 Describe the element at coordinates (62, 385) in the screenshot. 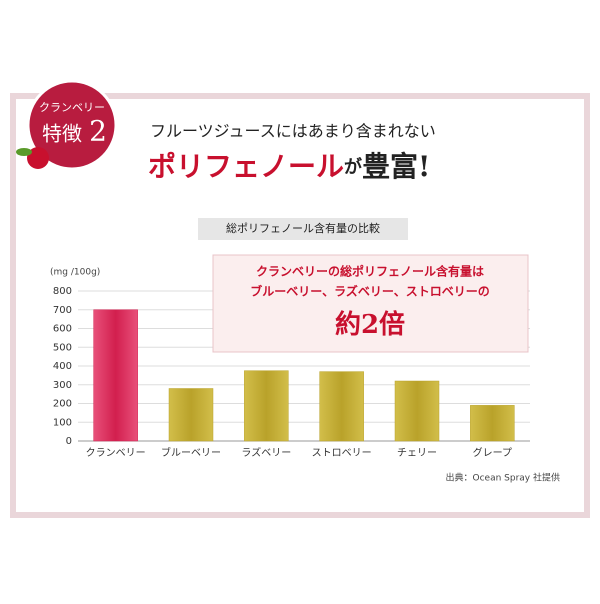

I see `y-tick-label: 300` at that location.